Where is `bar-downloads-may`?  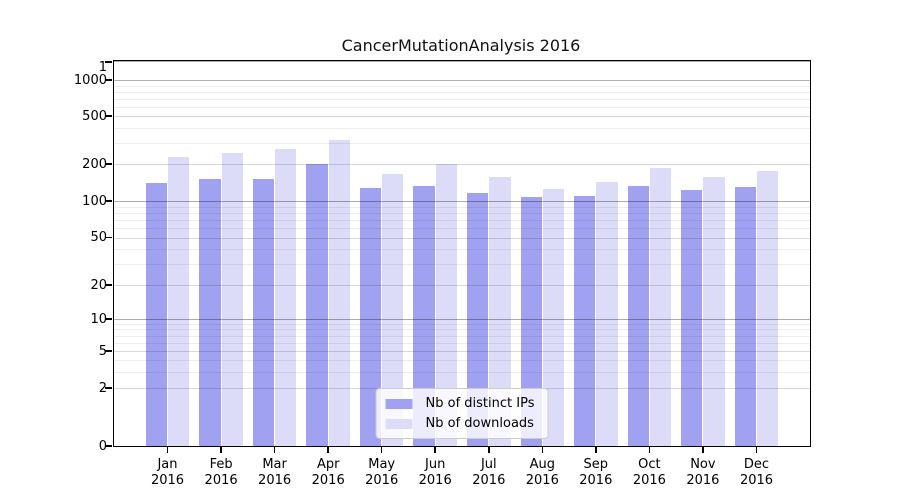
bar-downloads-may is located at coordinates (393, 309).